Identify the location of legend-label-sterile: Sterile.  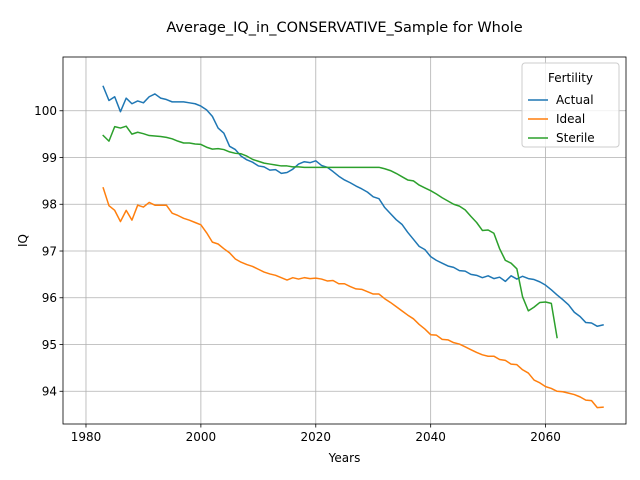
(575, 138).